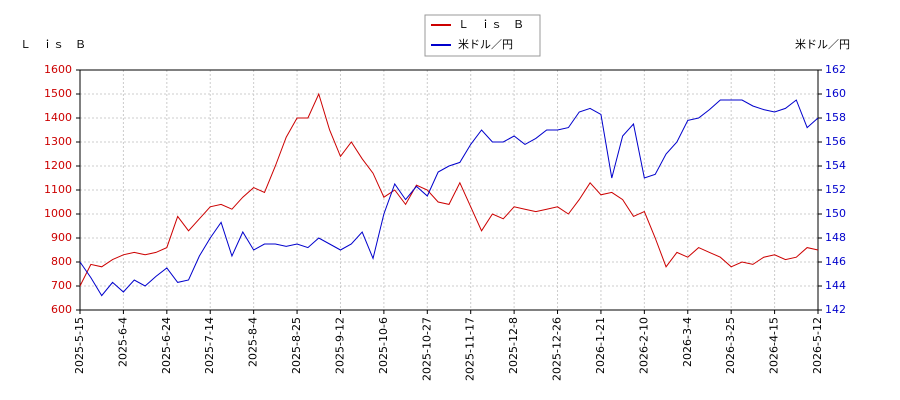  Describe the element at coordinates (339, 345) in the screenshot. I see `x-tick-label: 2025-9-12` at that location.